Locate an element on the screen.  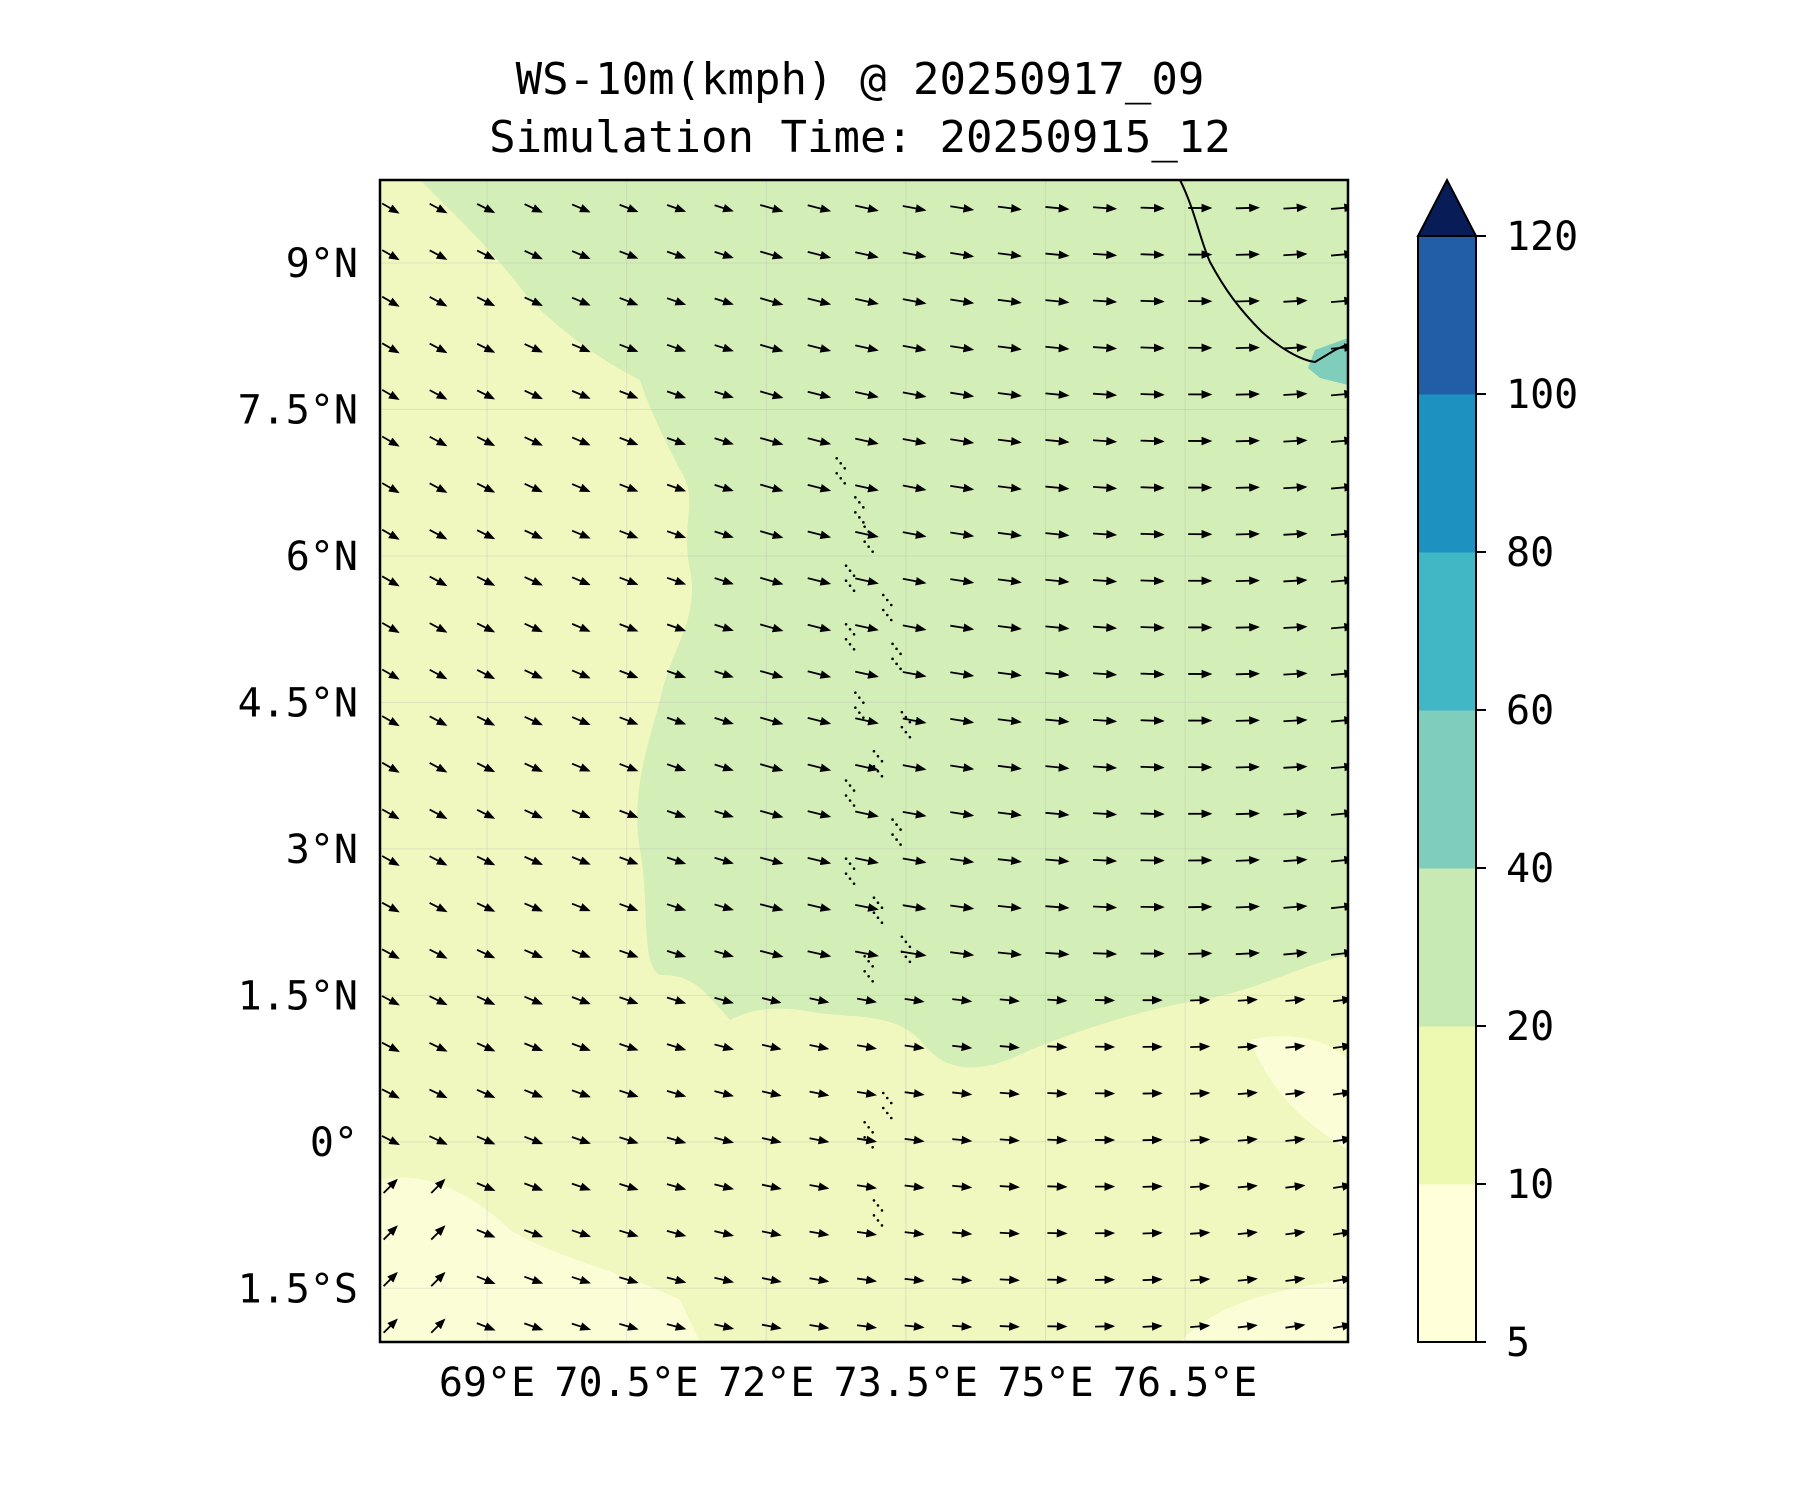
lat-tick-label: 4.5°N is located at coordinates (298, 703).